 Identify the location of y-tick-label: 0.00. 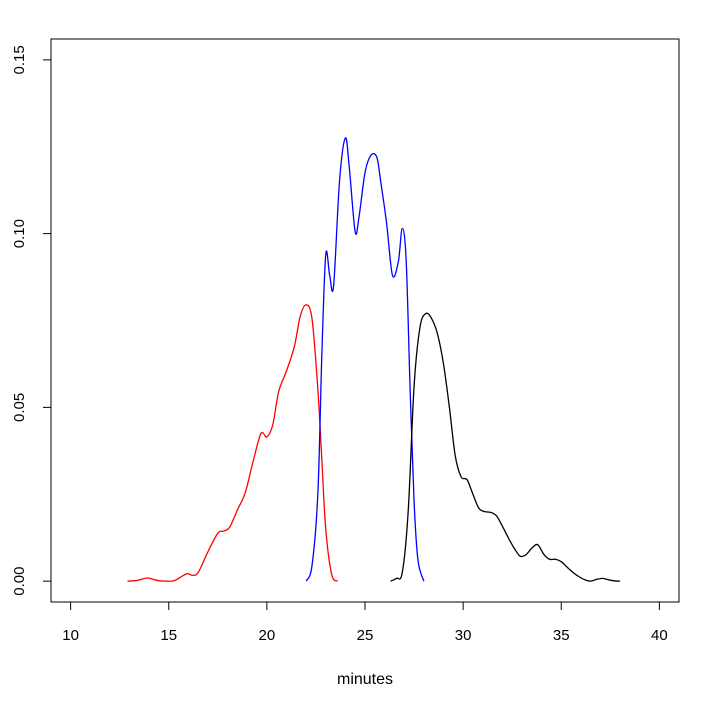
(19, 581).